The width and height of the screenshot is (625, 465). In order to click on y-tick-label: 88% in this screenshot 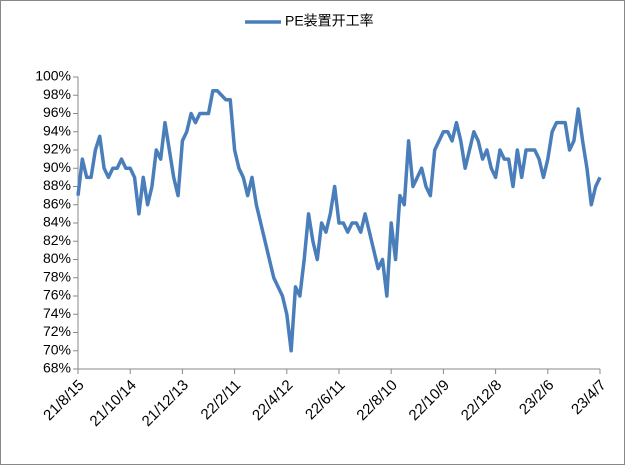, I will do `click(57, 185)`.